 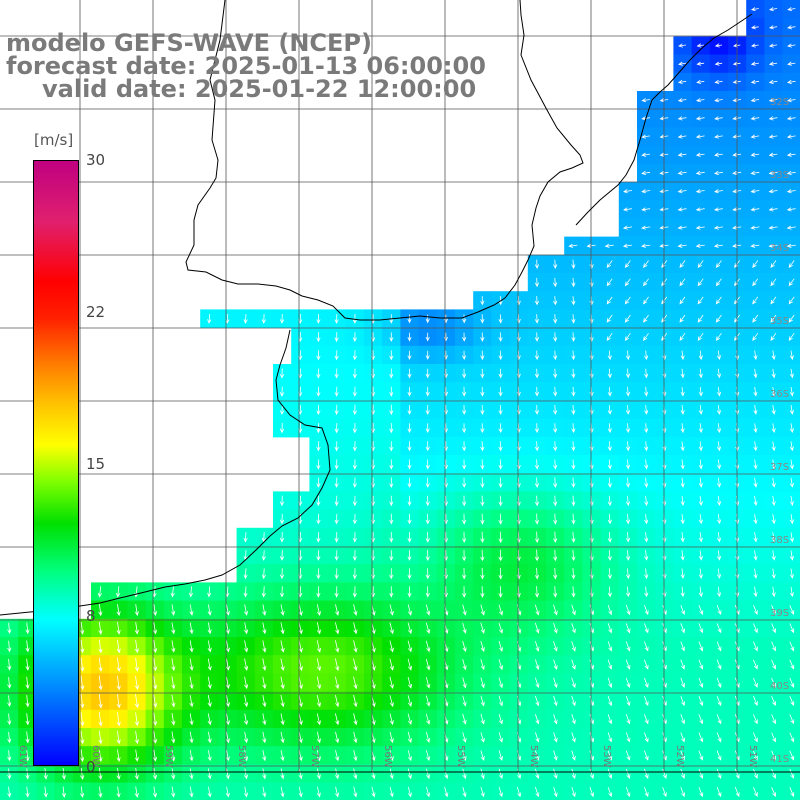 What do you see at coordinates (779, 613) in the screenshot?
I see `latitude-label: 39S` at bounding box center [779, 613].